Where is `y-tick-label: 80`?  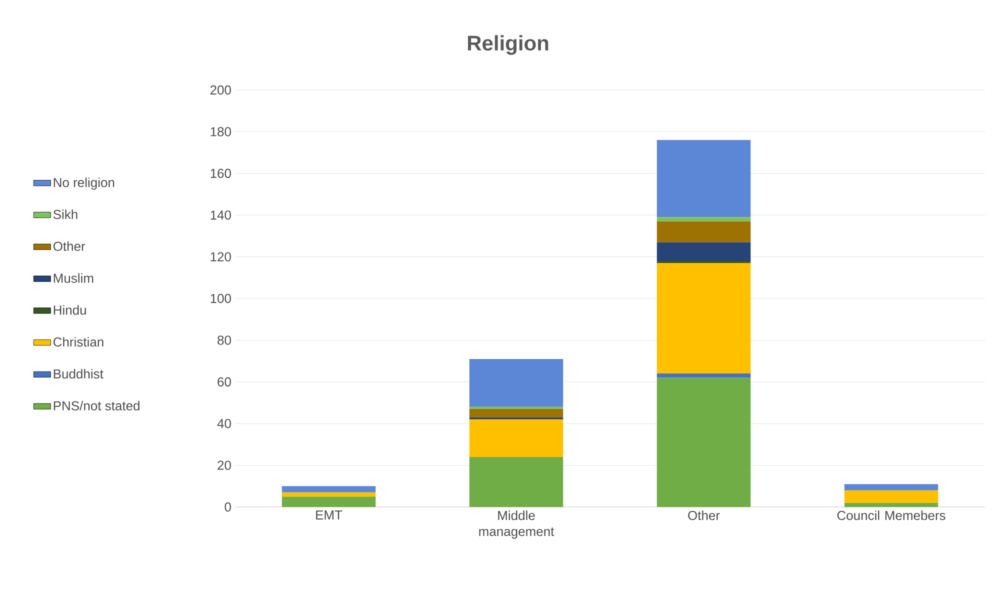 y-tick-label: 80 is located at coordinates (224, 340).